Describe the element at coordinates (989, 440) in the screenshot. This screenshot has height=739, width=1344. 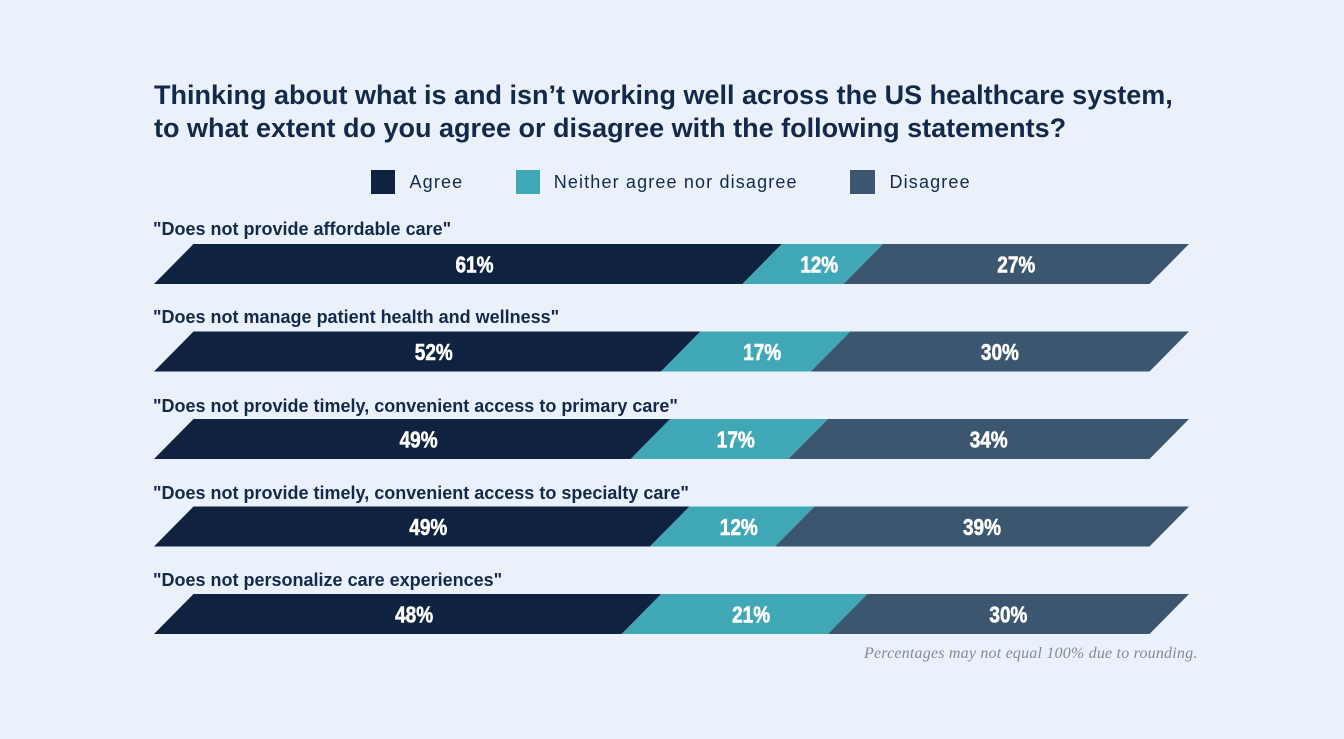
I see `svg-text: 34%` at that location.